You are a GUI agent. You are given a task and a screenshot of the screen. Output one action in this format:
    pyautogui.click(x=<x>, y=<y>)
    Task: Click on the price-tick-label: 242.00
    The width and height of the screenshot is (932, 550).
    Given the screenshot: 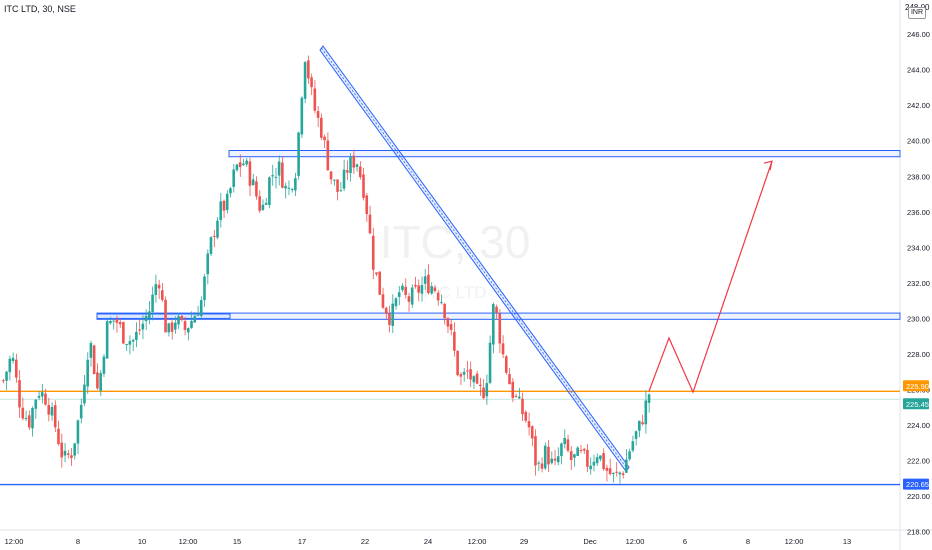 What is the action you would take?
    pyautogui.click(x=918, y=105)
    